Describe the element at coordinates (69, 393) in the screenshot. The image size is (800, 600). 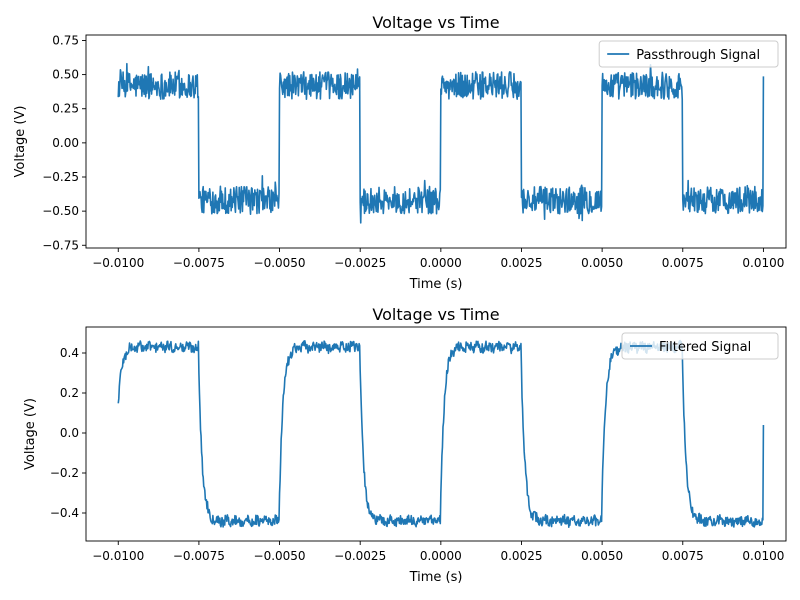
I see `y-tick-label: 0.2` at that location.